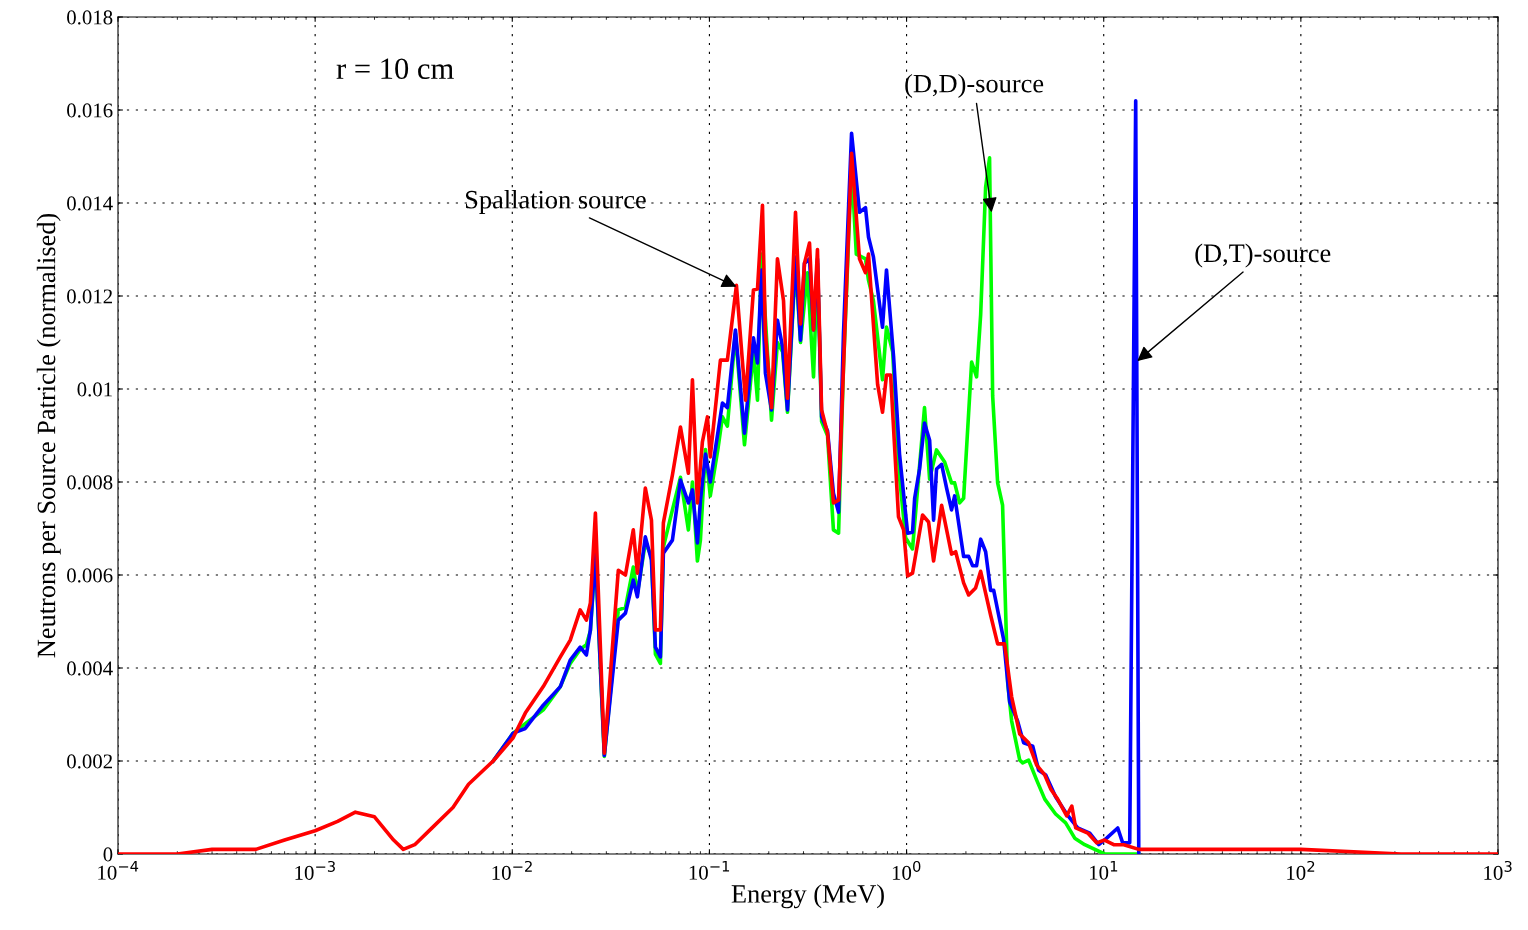 The height and width of the screenshot is (930, 1528). Describe the element at coordinates (90, 110) in the screenshot. I see `y-tick-label: 0.016` at that location.